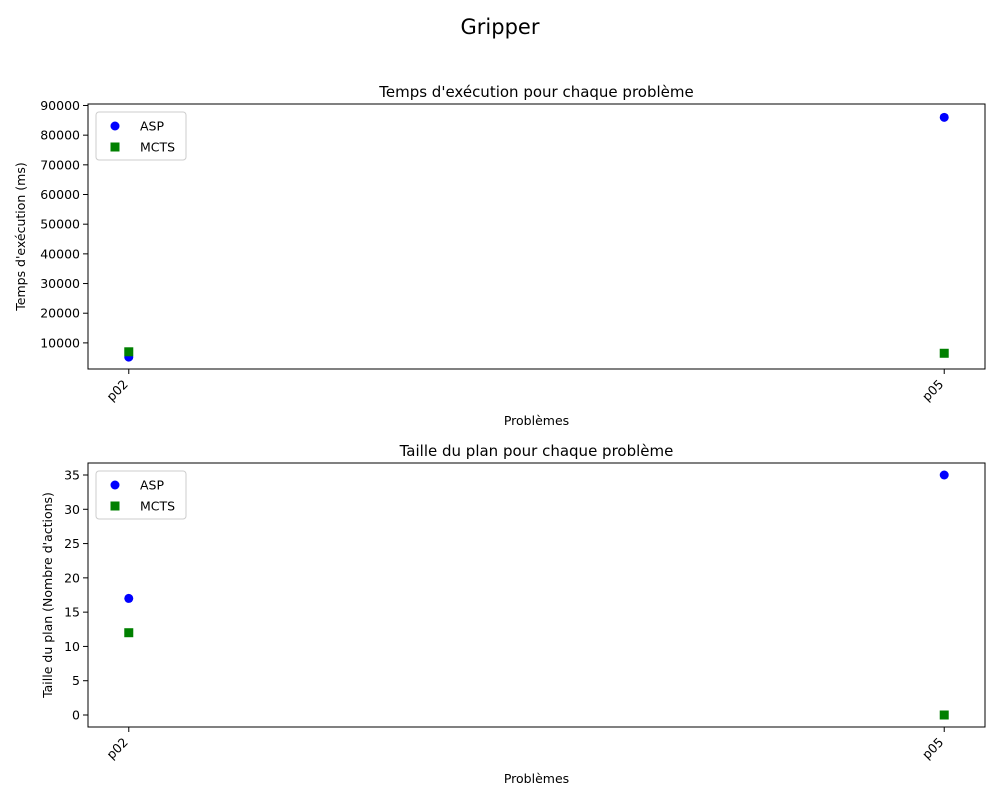  Describe the element at coordinates (20, 237) in the screenshot. I see `y-axis-label: Temps d'exécution (ms)` at that location.